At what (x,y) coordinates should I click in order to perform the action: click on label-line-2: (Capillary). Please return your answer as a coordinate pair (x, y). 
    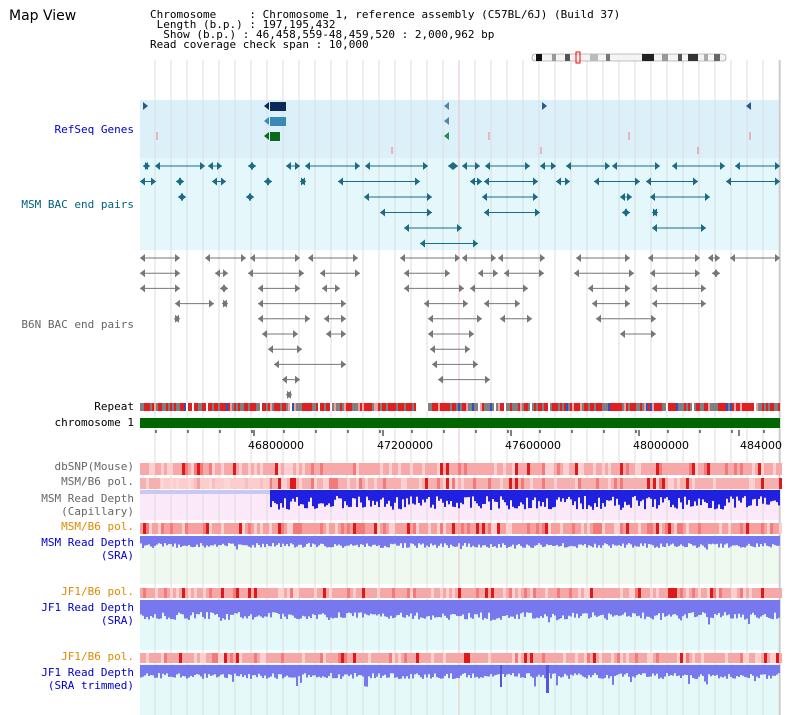
    Looking at the image, I should click on (97, 511).